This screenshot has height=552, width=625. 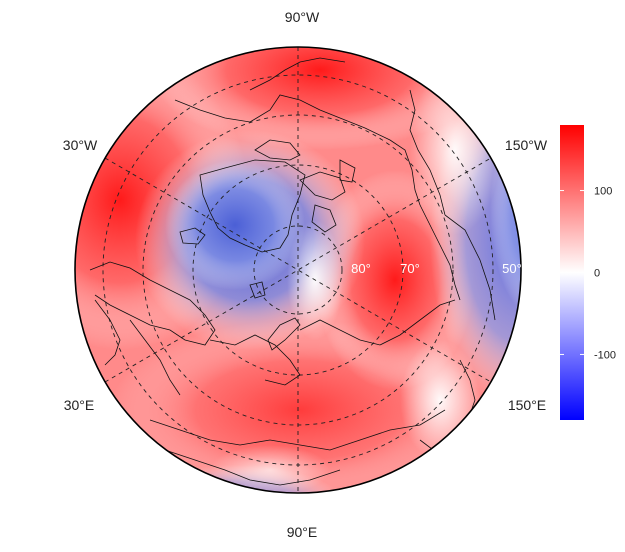 I want to click on lon-150w: 150°W, so click(x=526, y=145).